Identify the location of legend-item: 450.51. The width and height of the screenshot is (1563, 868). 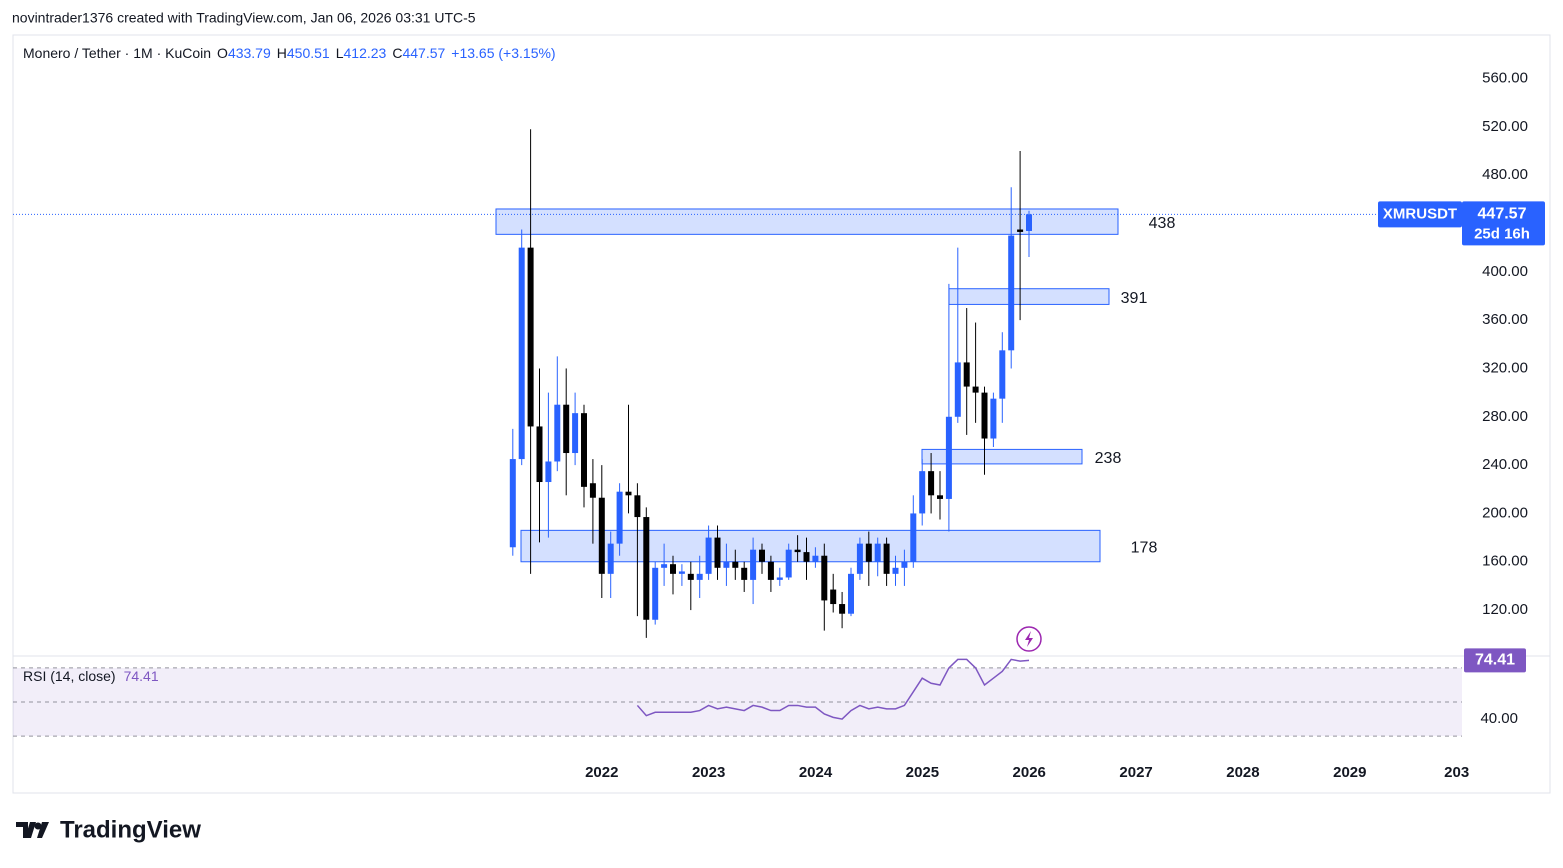
(308, 53).